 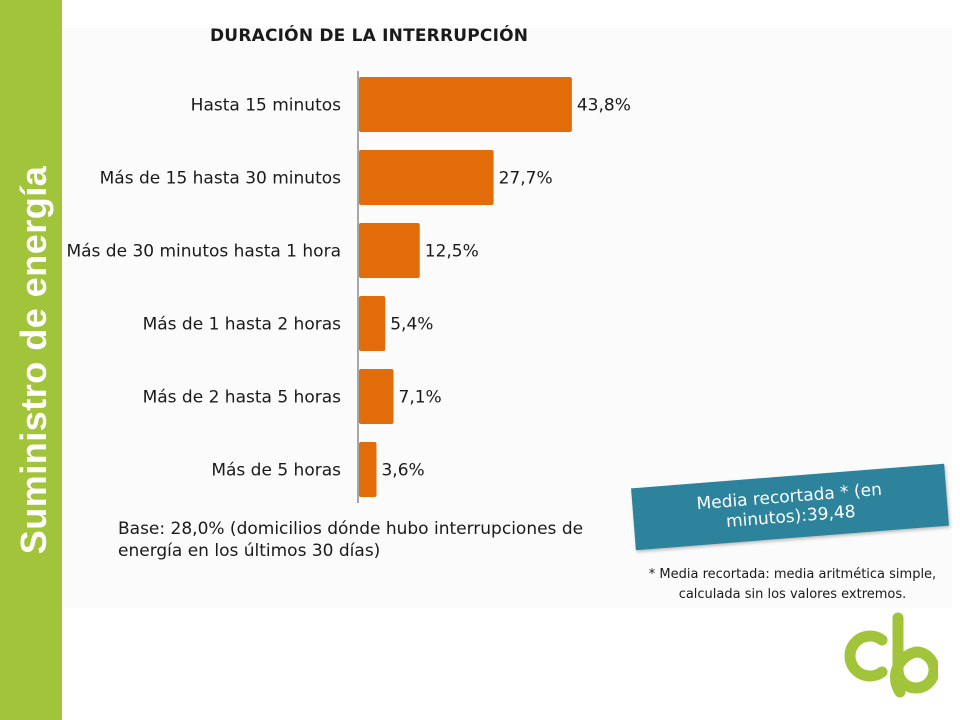 What do you see at coordinates (242, 325) in the screenshot?
I see `category-label-3: Más de 1 hasta 2 horas` at bounding box center [242, 325].